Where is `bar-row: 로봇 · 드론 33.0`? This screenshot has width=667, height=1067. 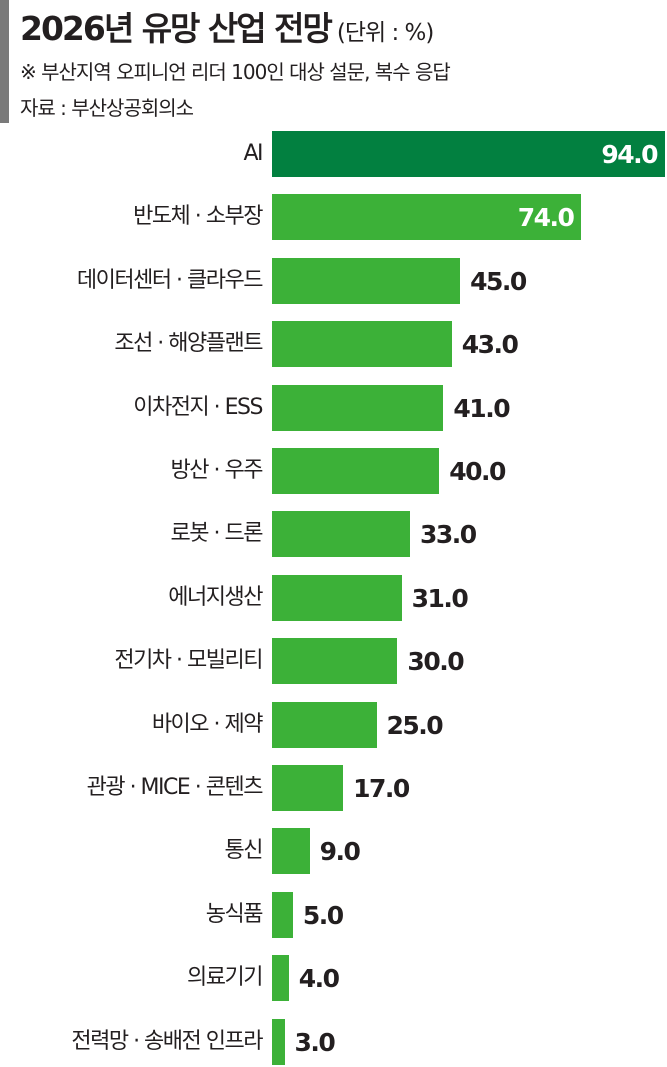
bar-row: 로봇 · 드론 33.0 is located at coordinates (333, 534).